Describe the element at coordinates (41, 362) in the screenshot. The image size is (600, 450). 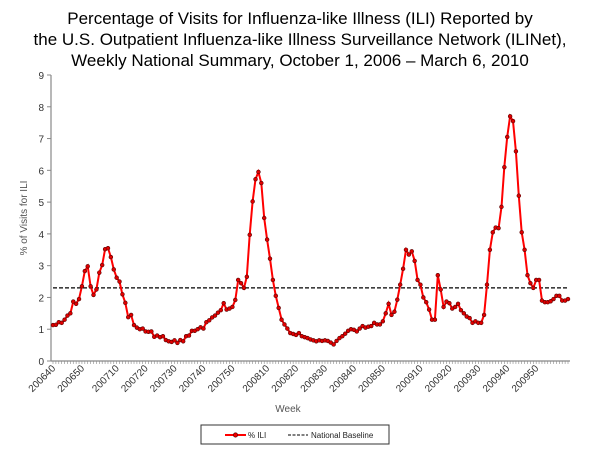
I see `y-tick-label: 0` at that location.